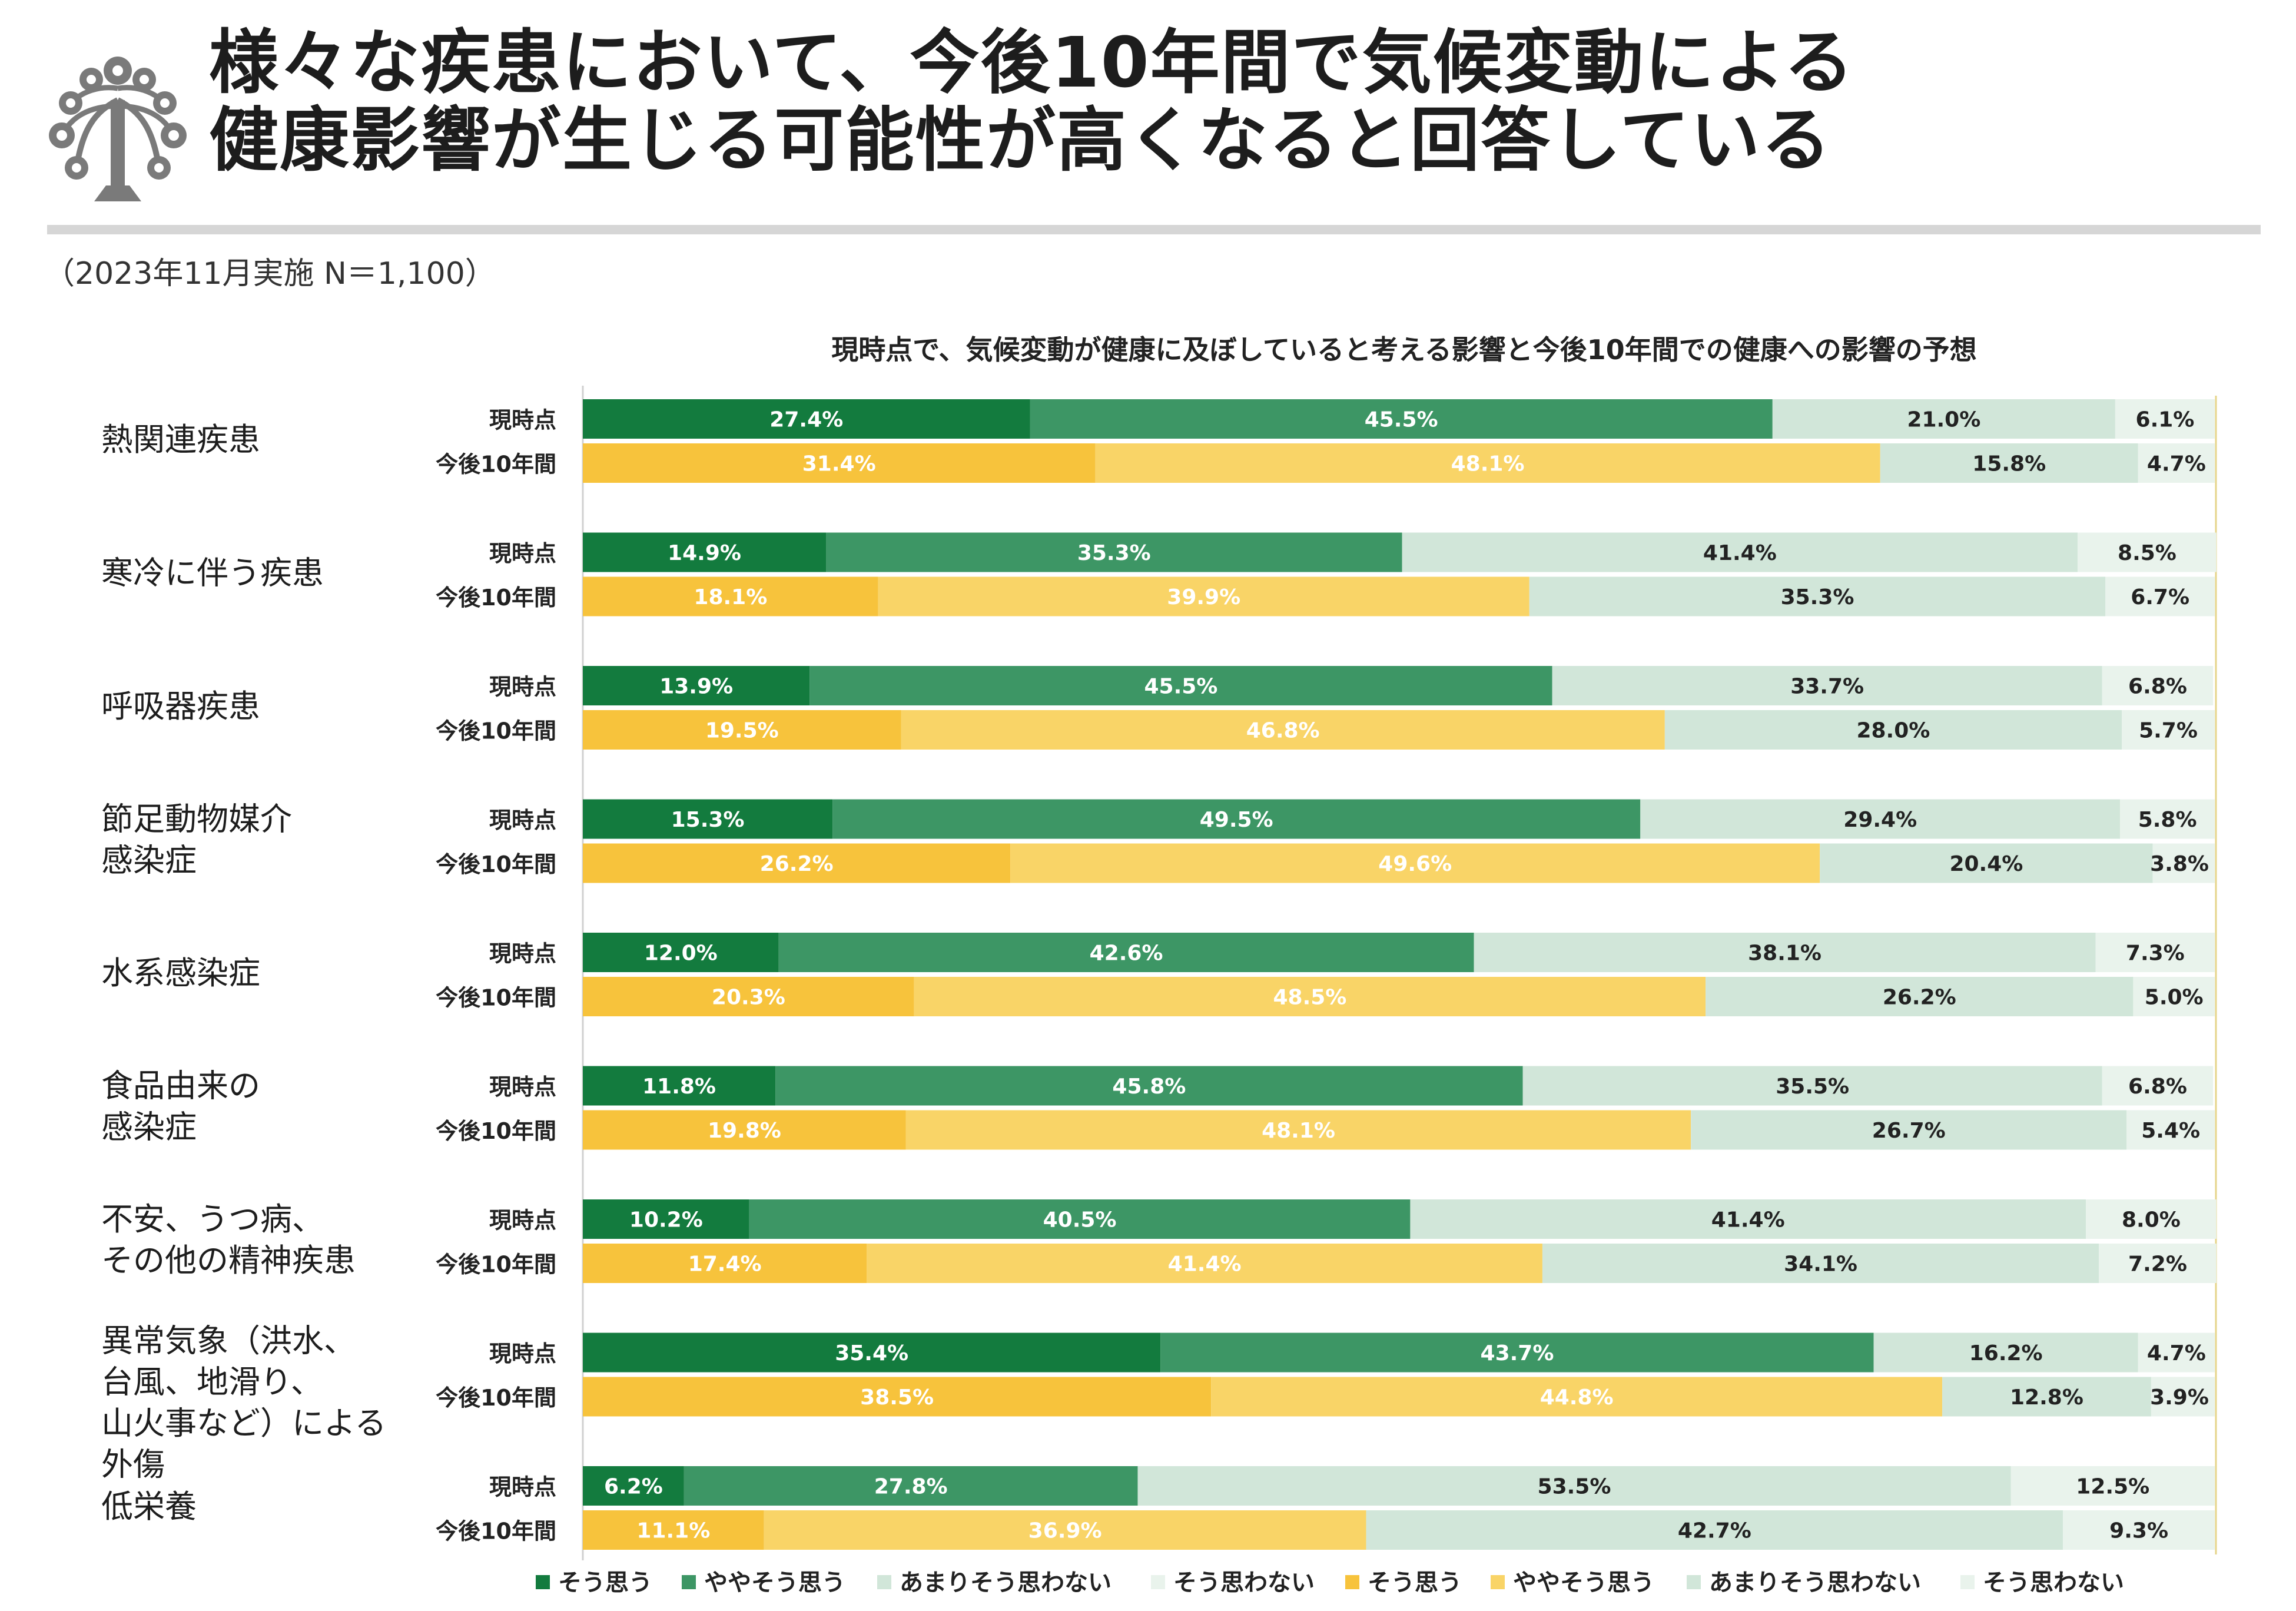 Image resolution: width=2296 pixels, height=1611 pixels. What do you see at coordinates (797, 864) in the screenshot?
I see `data-label: 26.2%` at bounding box center [797, 864].